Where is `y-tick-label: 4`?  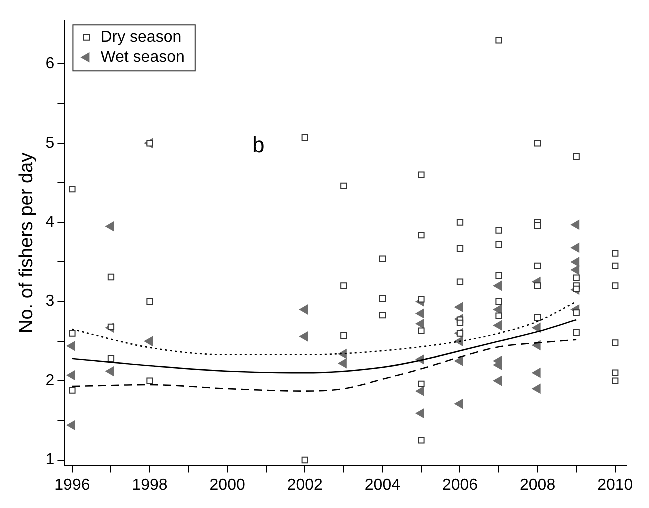 y-tick-label: 4 is located at coordinates (50, 223).